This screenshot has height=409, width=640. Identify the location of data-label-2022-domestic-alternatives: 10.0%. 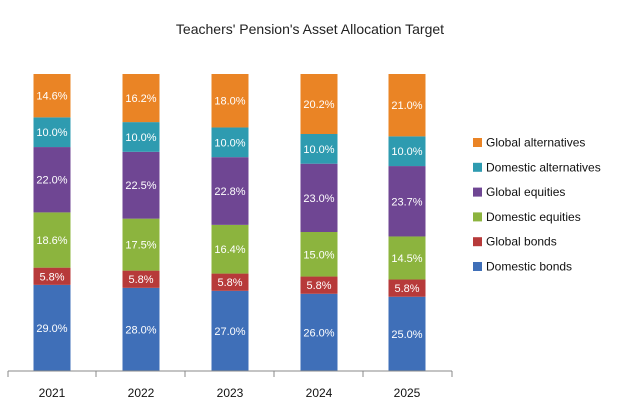
(140, 138).